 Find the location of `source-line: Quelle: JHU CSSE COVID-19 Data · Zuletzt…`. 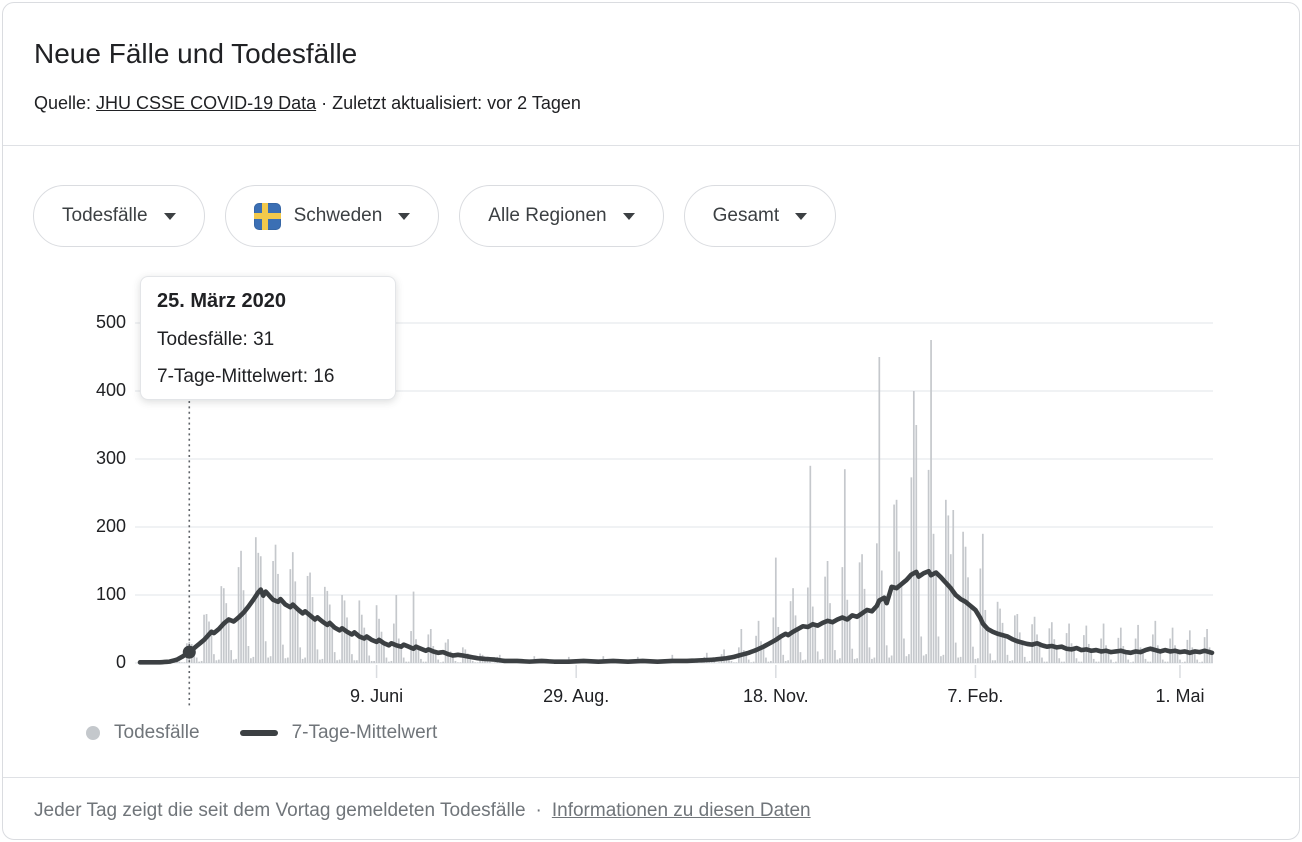

source-line: Quelle: JHU CSSE COVID-19 Data · Zuletzt… is located at coordinates (307, 103).